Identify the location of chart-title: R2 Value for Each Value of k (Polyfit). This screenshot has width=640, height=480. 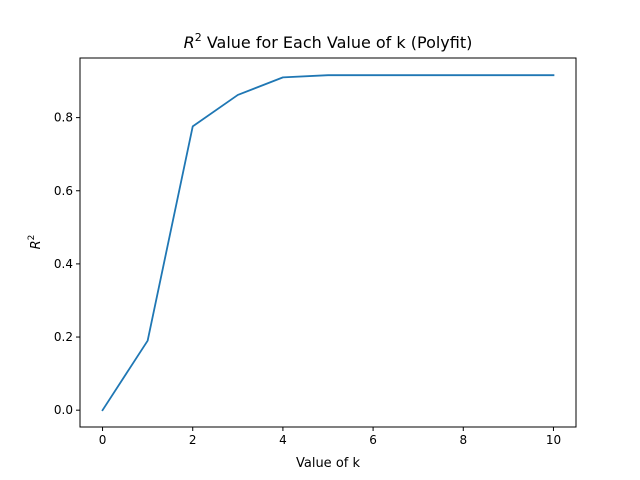
(328, 41).